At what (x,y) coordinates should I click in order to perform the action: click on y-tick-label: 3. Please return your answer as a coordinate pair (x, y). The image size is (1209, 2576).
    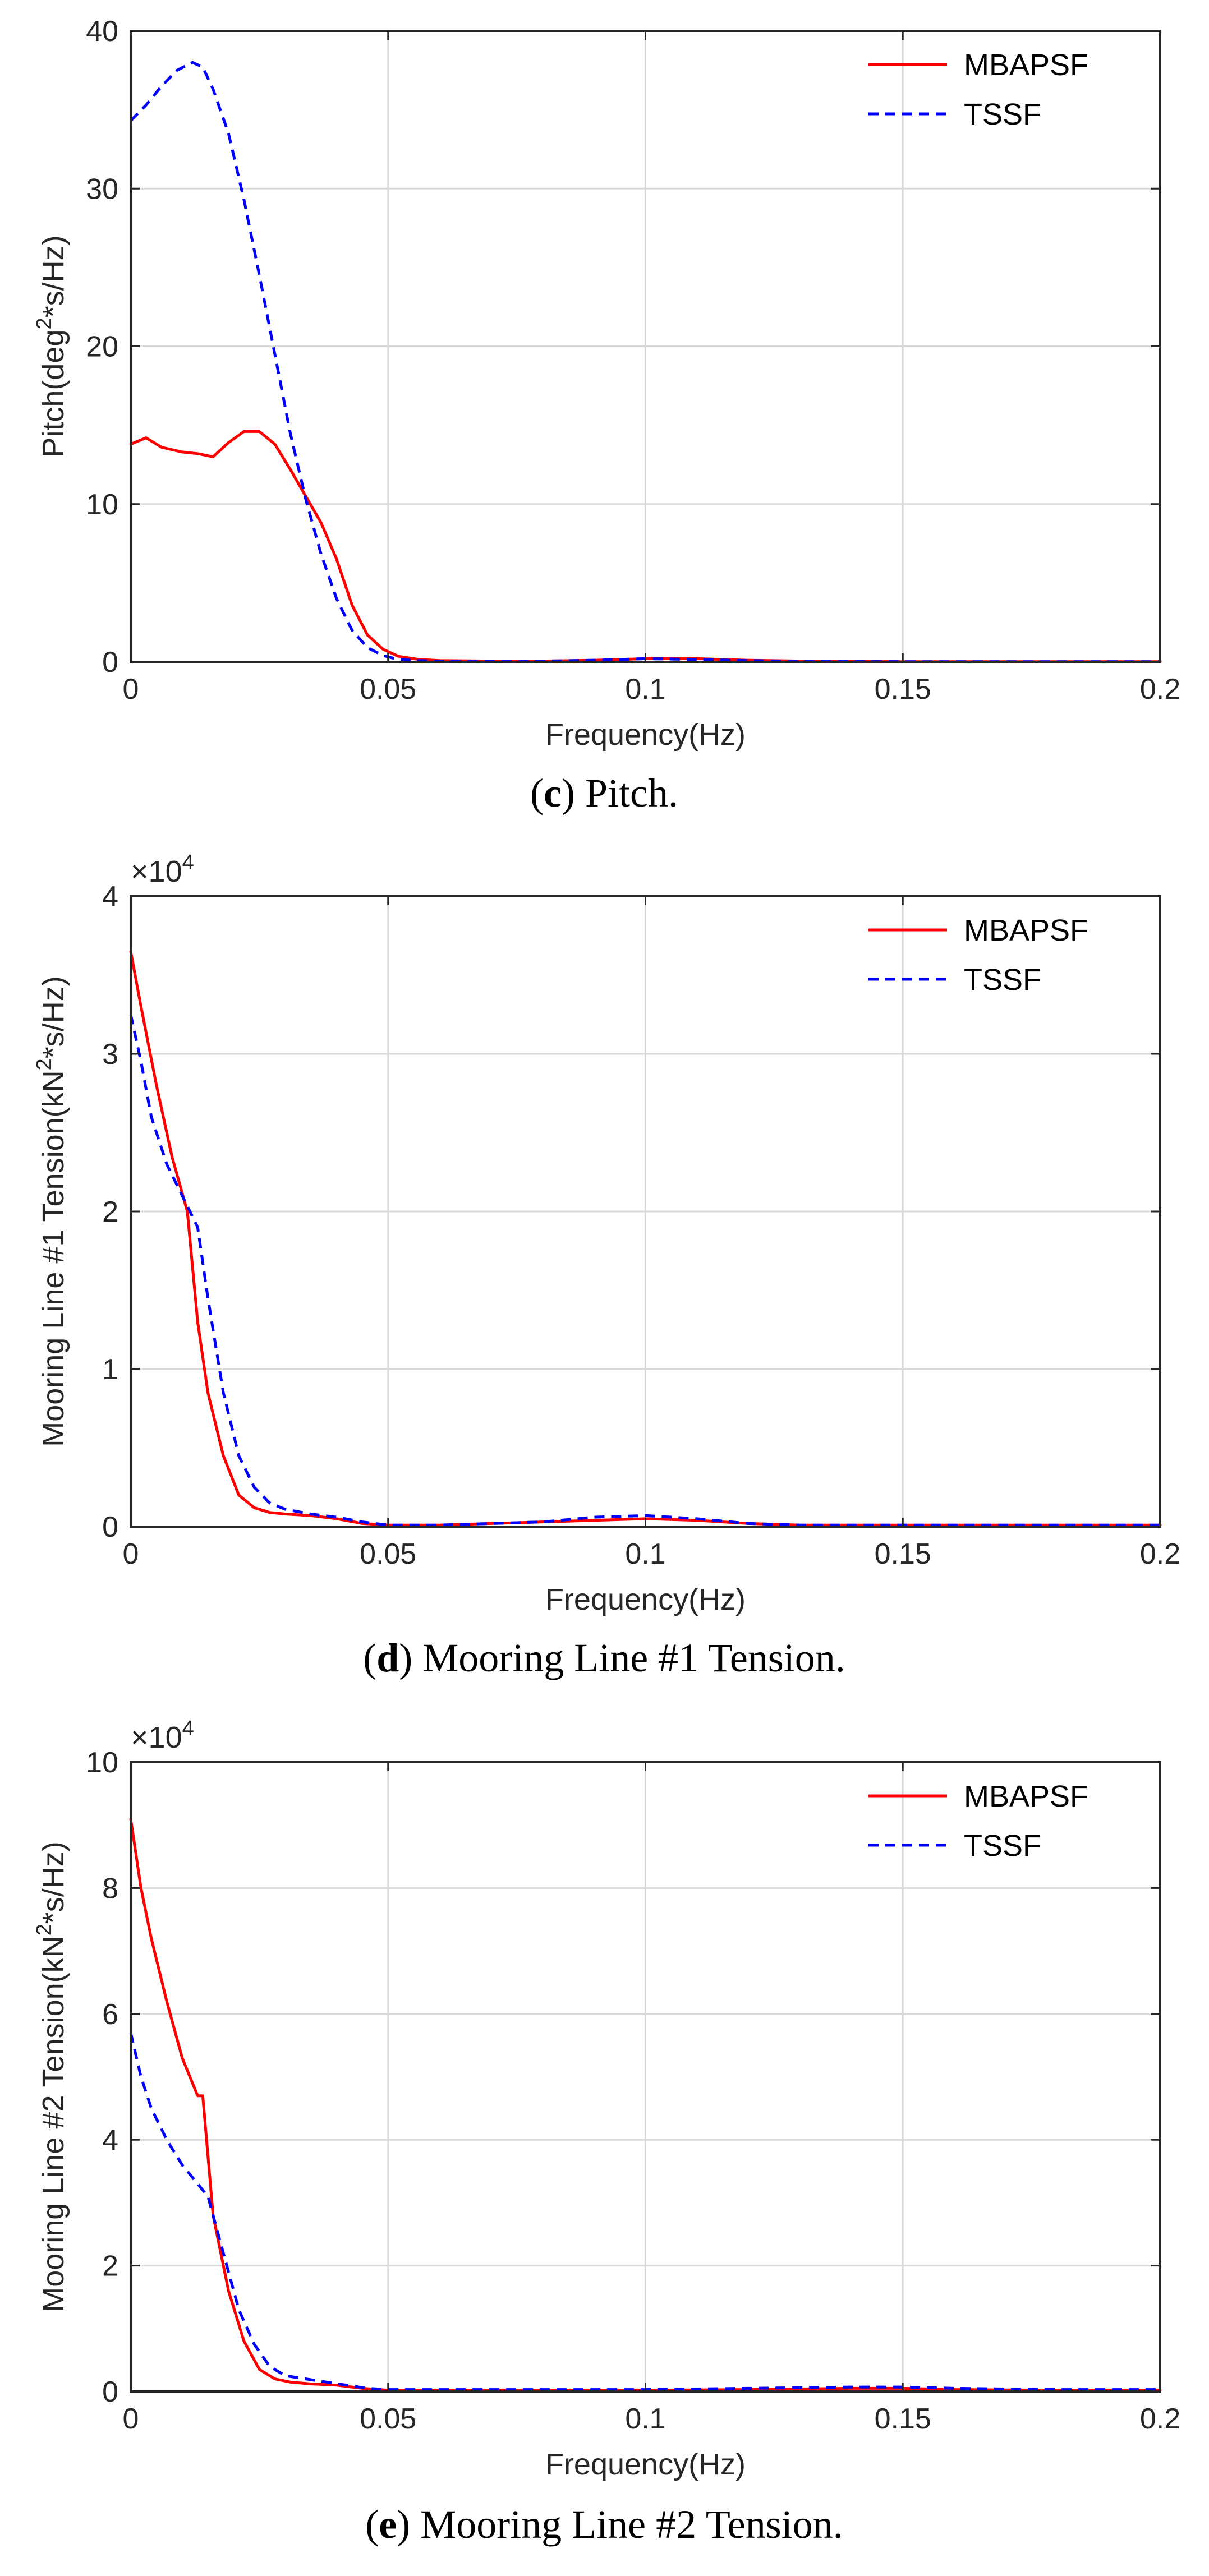
    Looking at the image, I should click on (110, 1054).